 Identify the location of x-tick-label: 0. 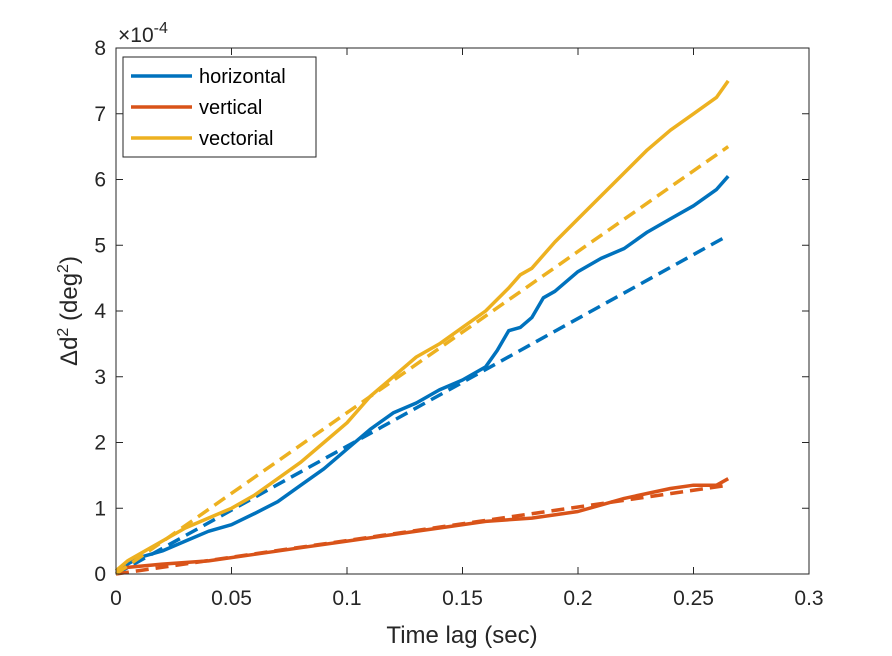
(116, 598).